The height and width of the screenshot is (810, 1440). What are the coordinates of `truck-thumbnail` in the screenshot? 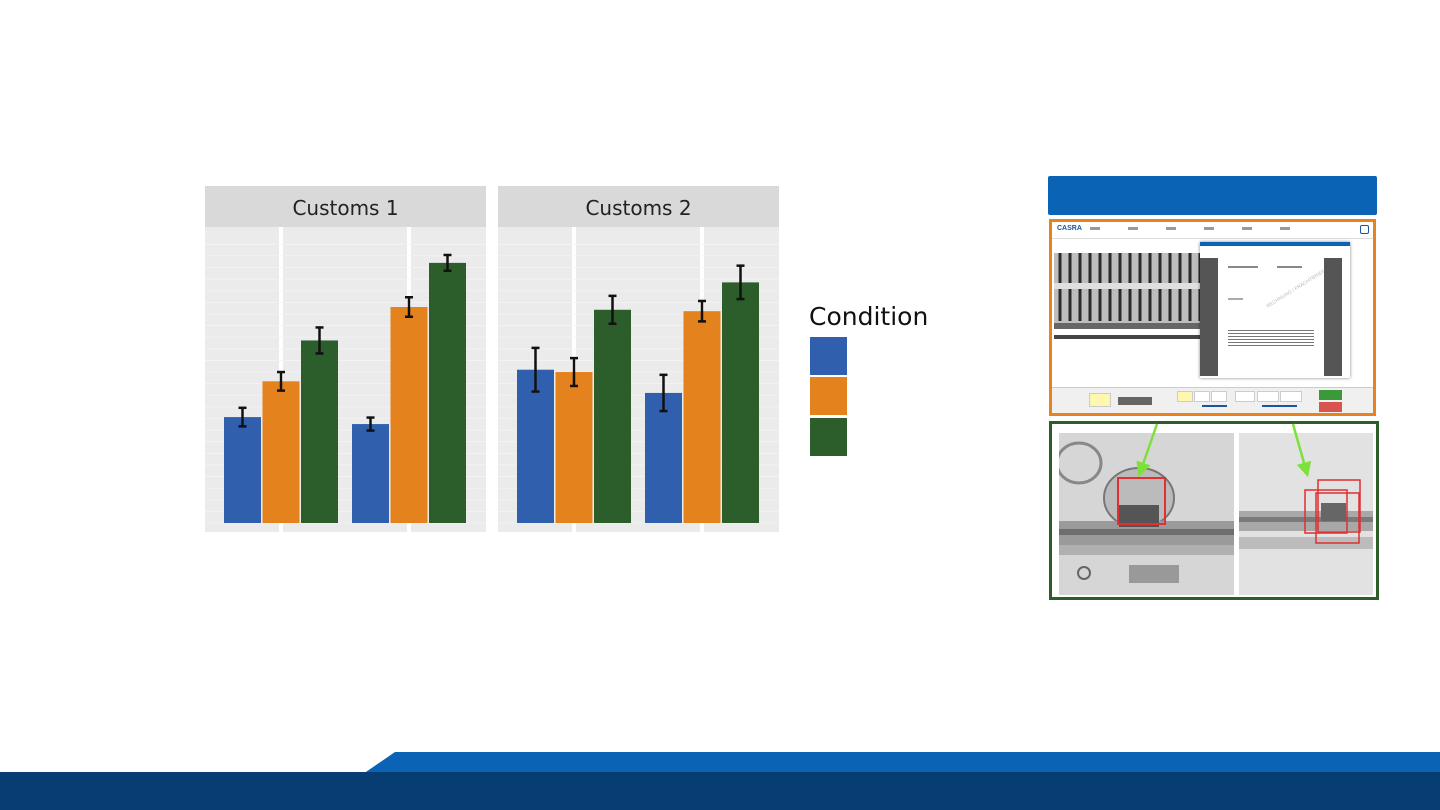 It's located at (1136, 400).